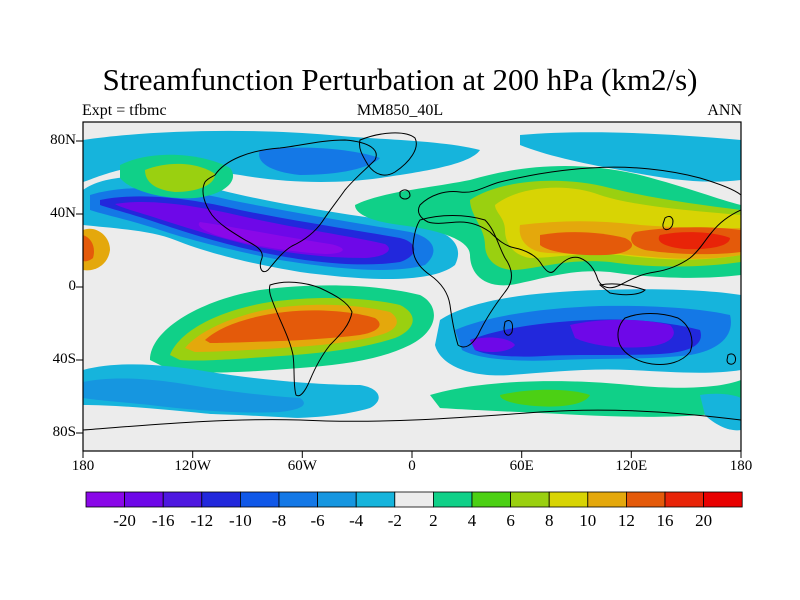 The image size is (800, 600). I want to click on north-america-coast, so click(289, 206).